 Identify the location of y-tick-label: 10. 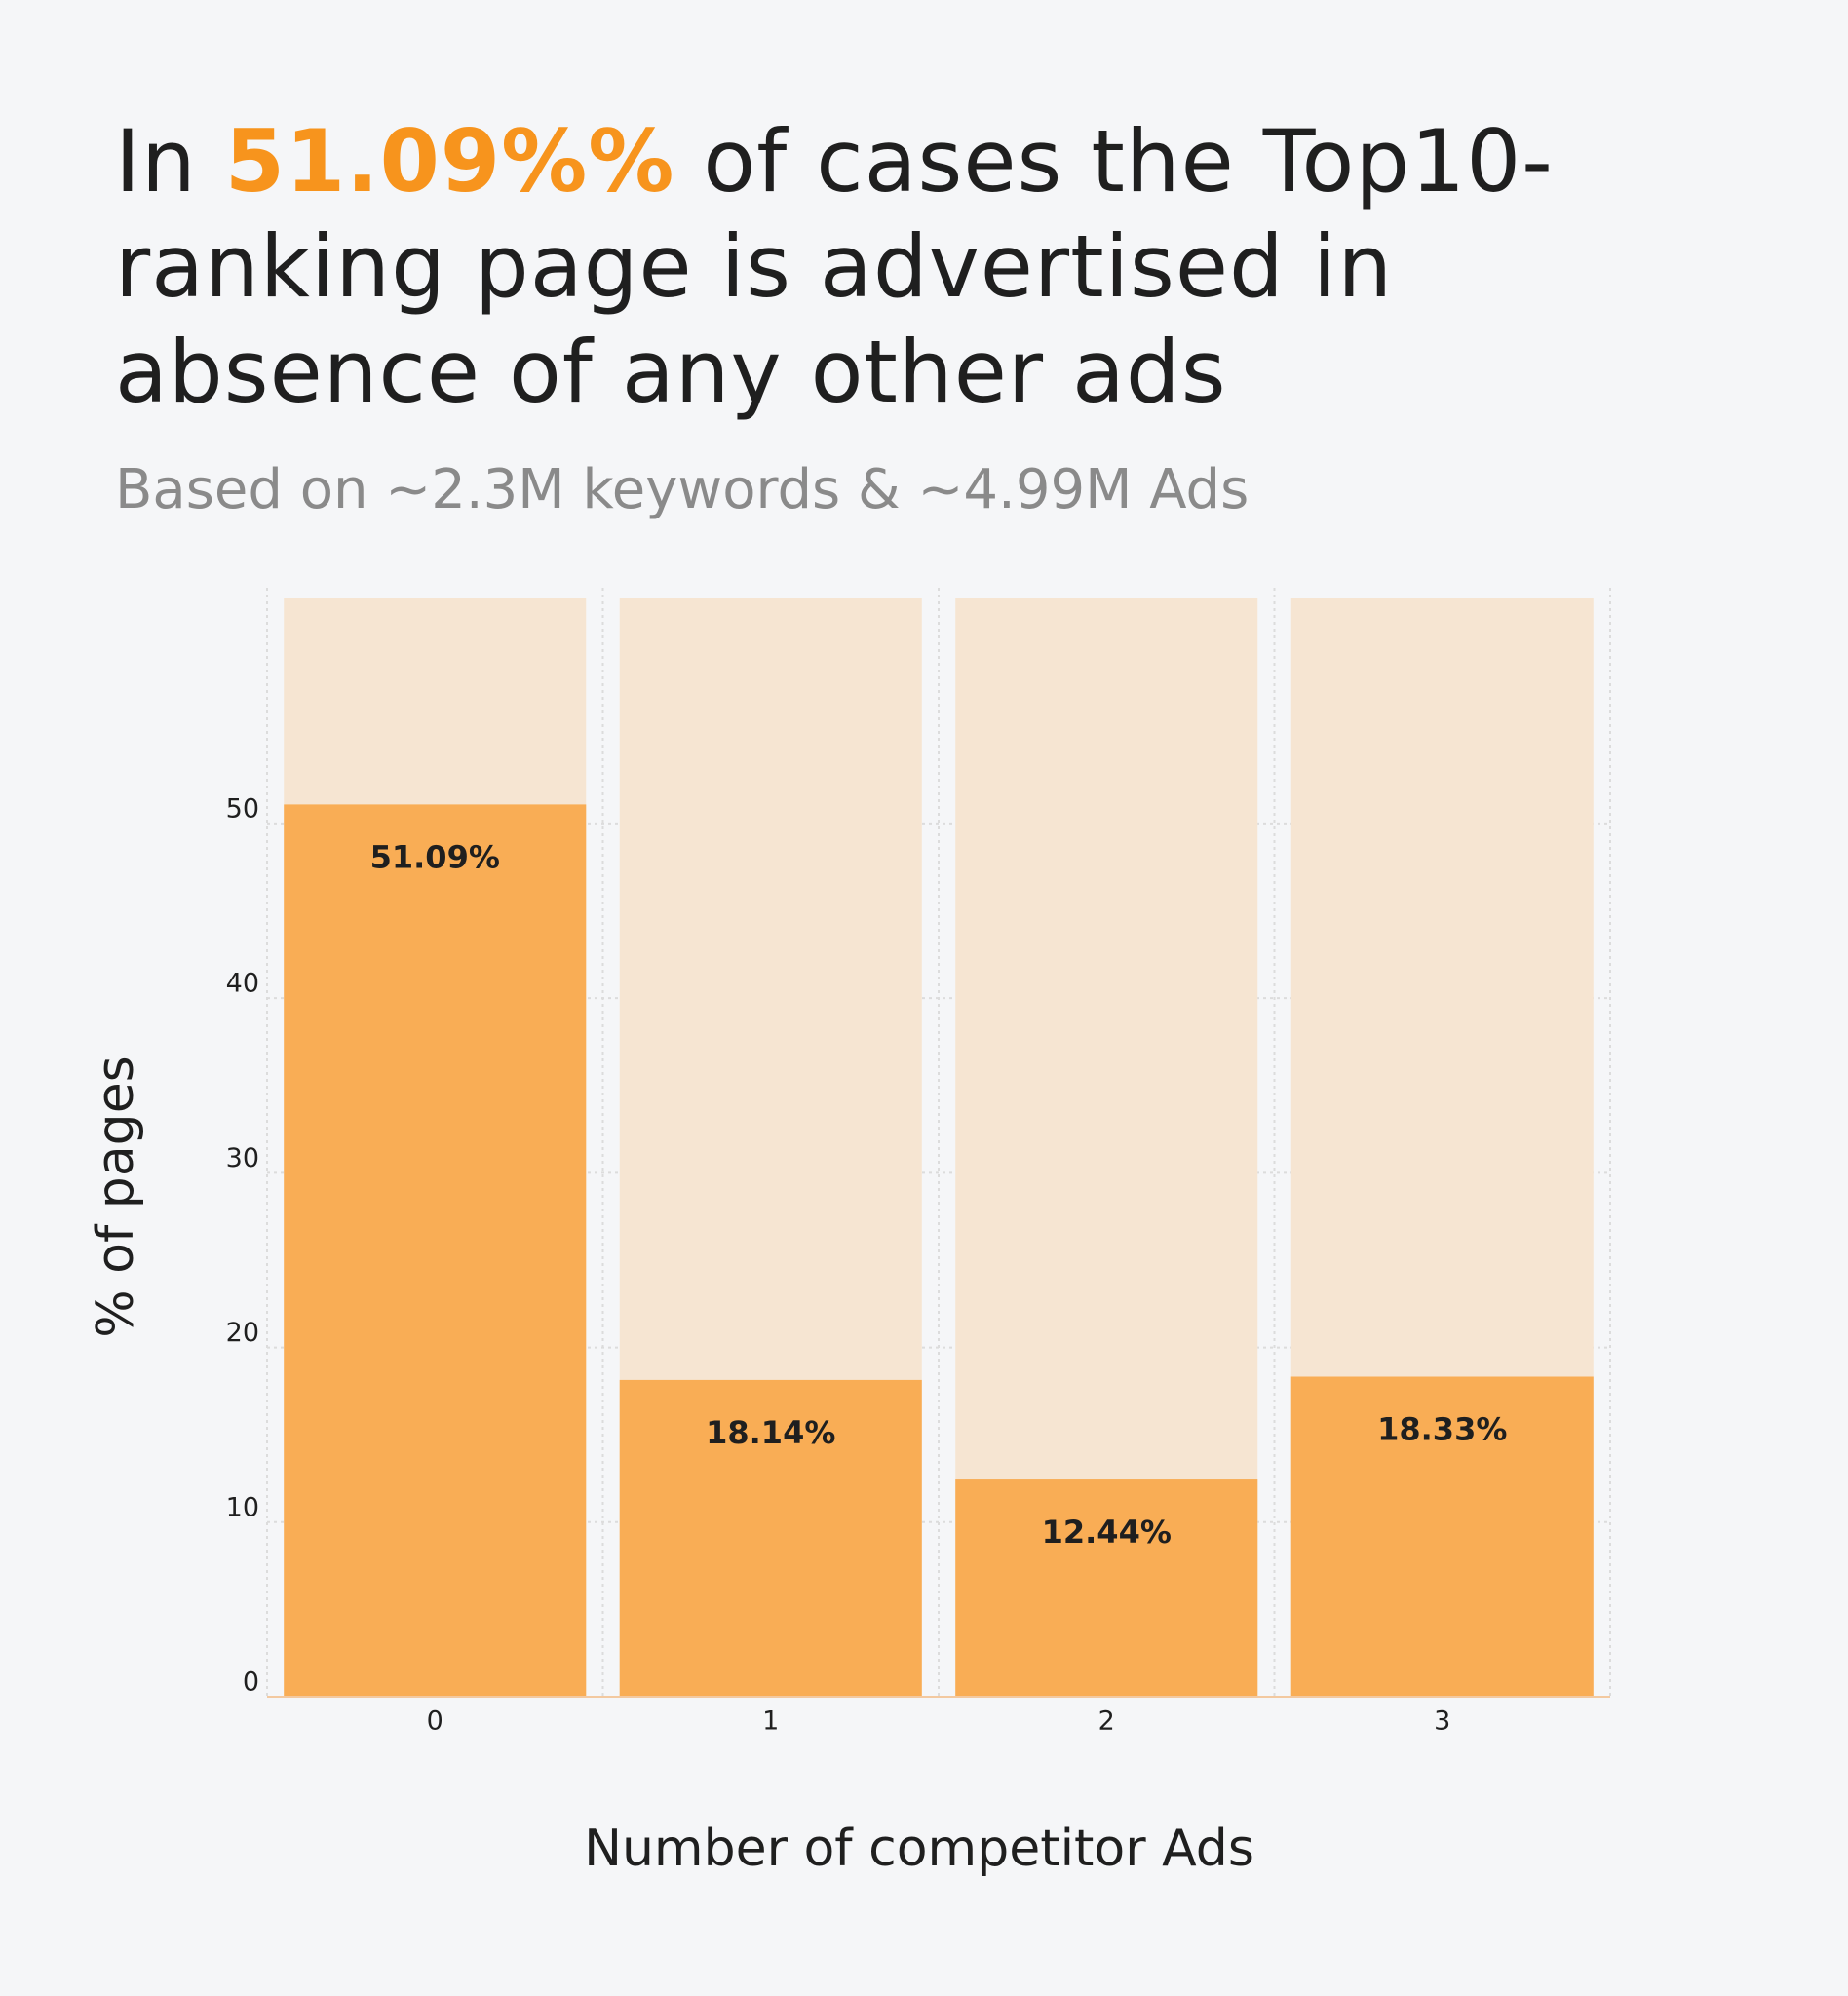
(242, 1507).